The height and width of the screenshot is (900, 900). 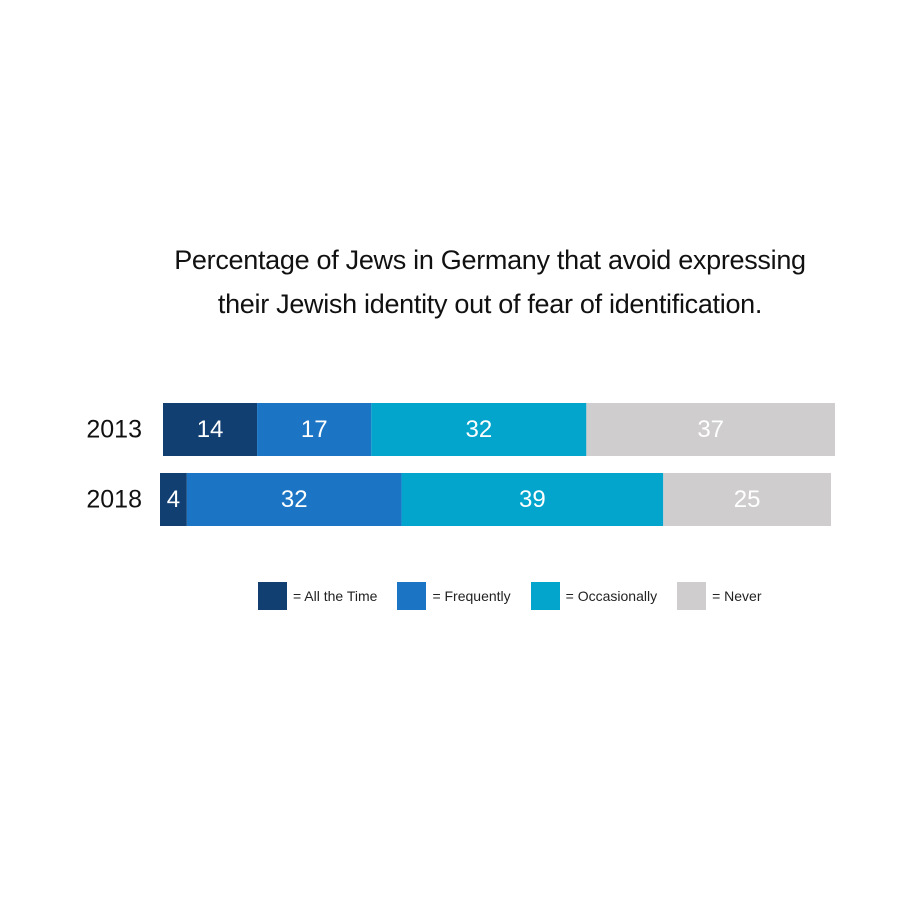 What do you see at coordinates (692, 596) in the screenshot?
I see `legend-swatch-never` at bounding box center [692, 596].